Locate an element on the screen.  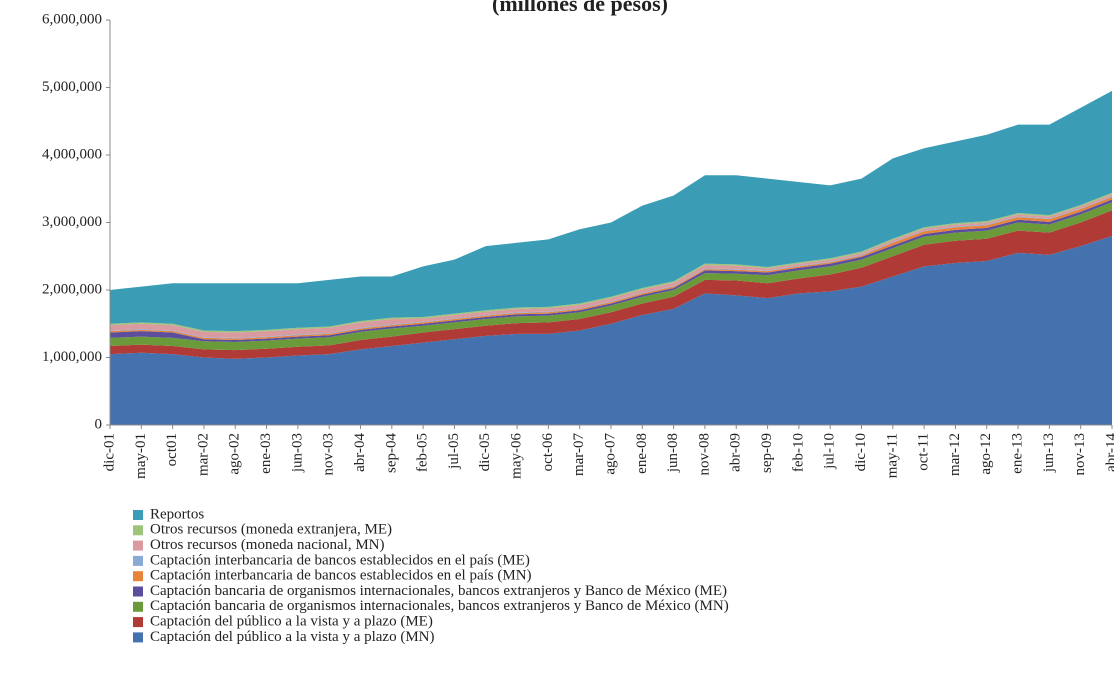
x-tick-label: mar-12 is located at coordinates (955, 454).